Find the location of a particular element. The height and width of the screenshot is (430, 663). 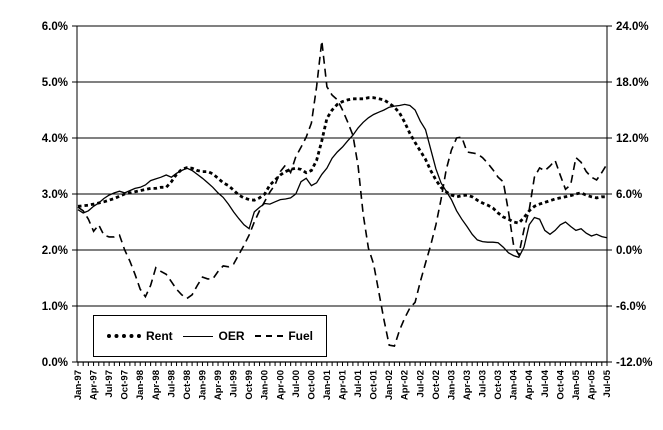

x-axis-label: Jul-98 is located at coordinates (171, 383).